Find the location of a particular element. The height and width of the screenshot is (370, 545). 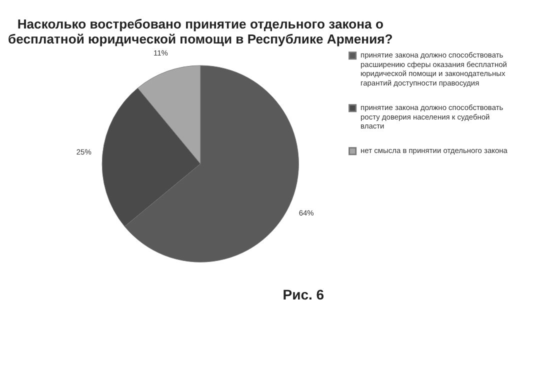

text: Рис. 6 is located at coordinates (303, 294).